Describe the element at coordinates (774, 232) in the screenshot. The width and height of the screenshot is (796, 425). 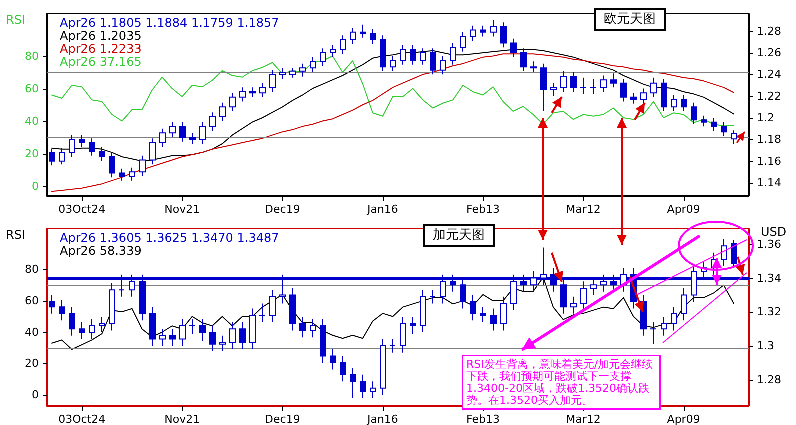
I see `y2-axis-title: USD` at that location.